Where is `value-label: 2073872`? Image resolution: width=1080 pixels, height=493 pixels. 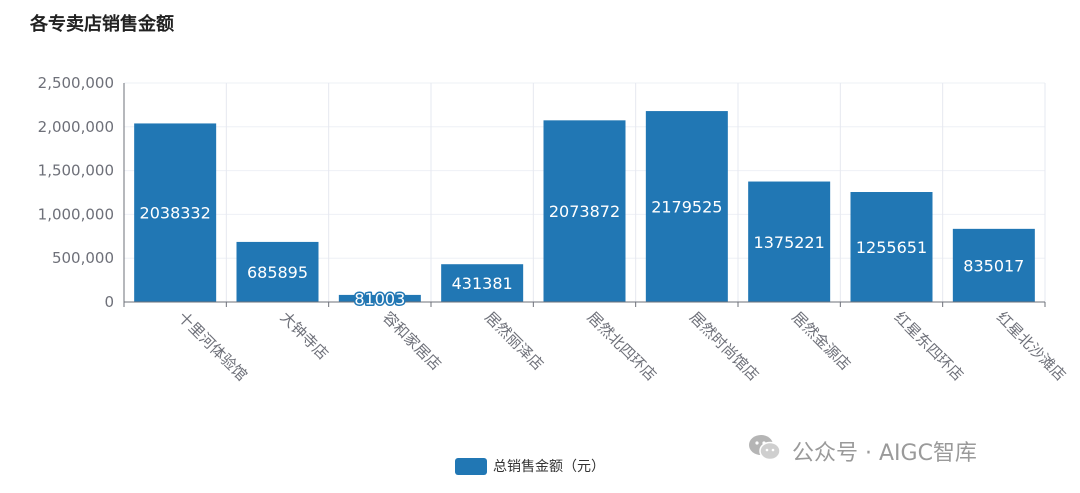 value-label: 2073872 is located at coordinates (584, 211).